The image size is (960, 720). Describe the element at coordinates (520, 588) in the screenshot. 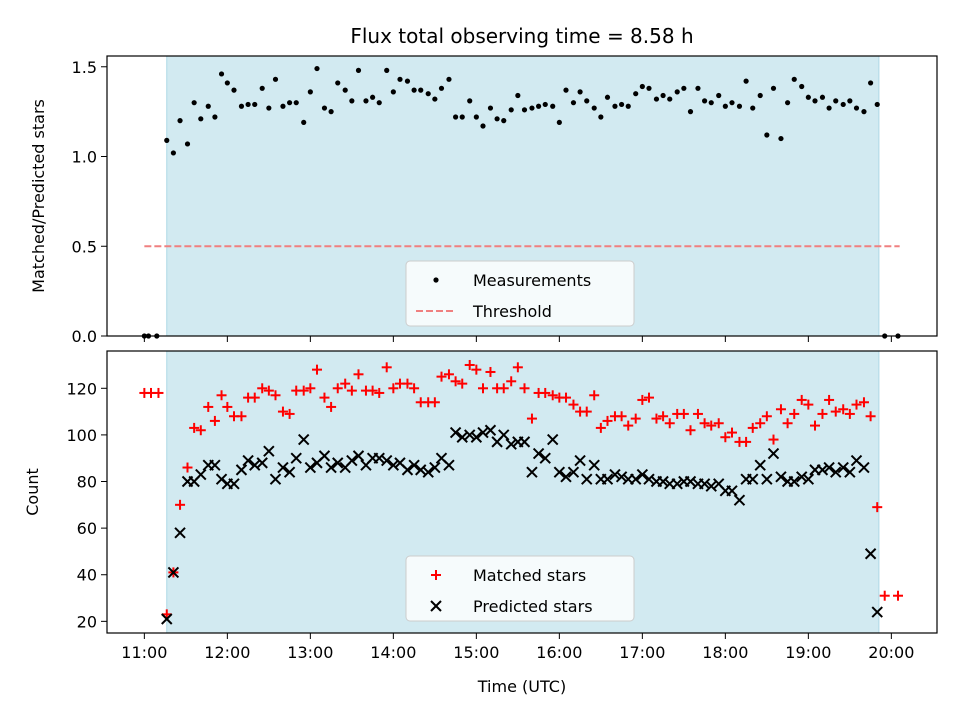

I see `legend-box` at that location.